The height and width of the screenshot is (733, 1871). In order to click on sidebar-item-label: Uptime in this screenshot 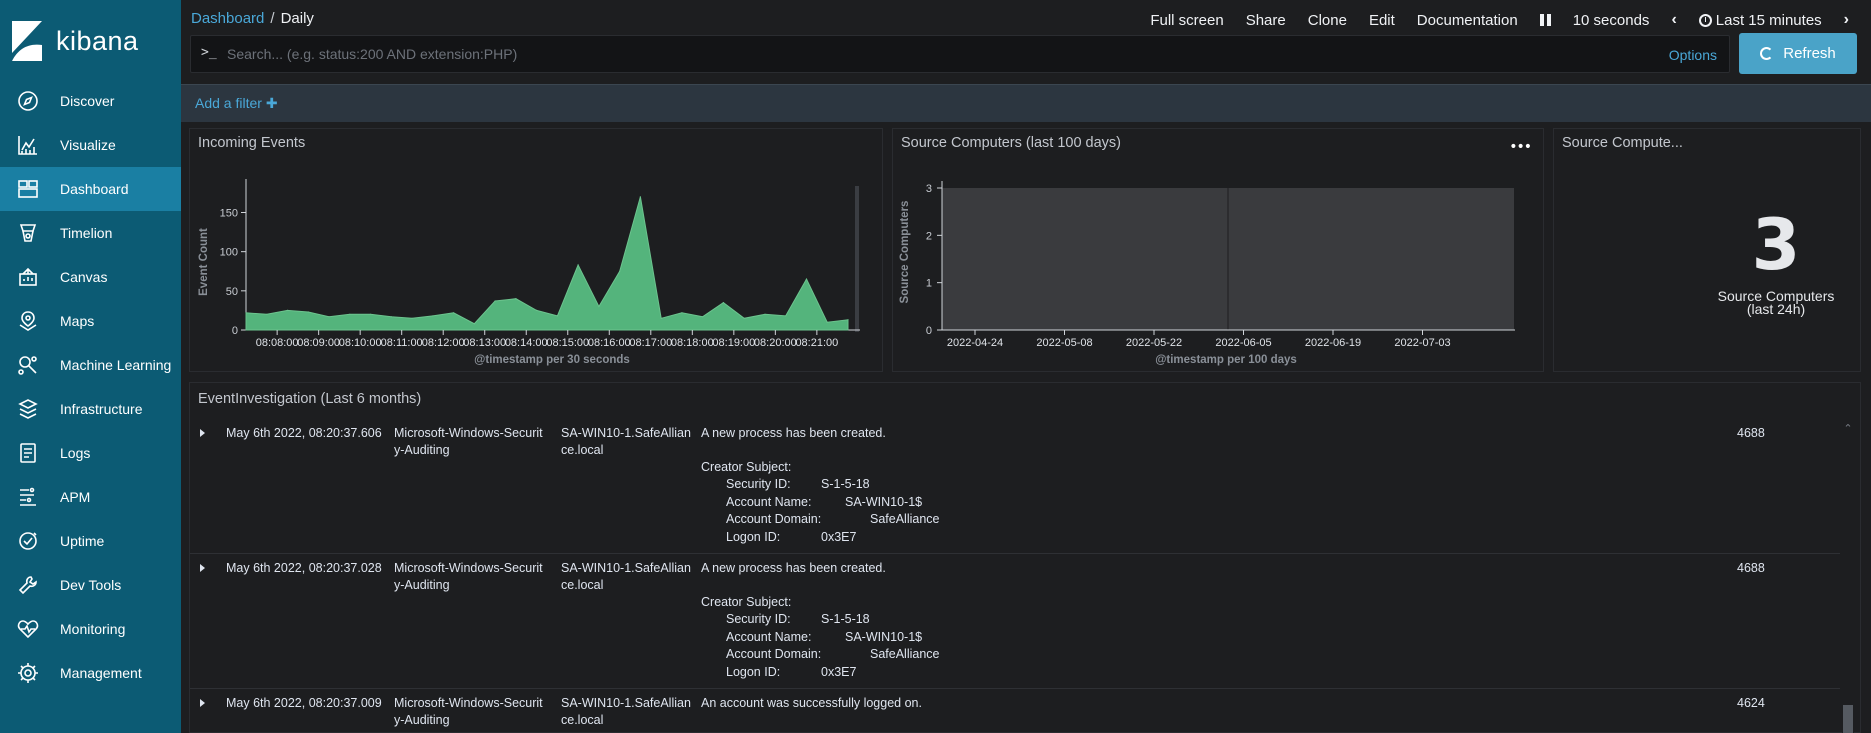, I will do `click(82, 541)`.